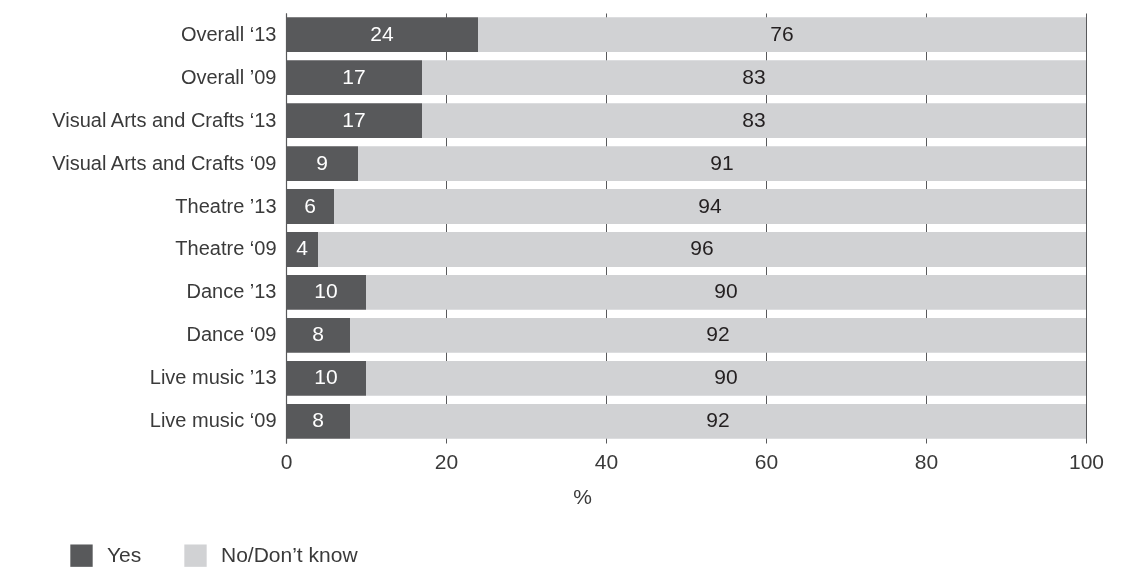  I want to click on y-tick-label: Dance ‘09, so click(231, 334).